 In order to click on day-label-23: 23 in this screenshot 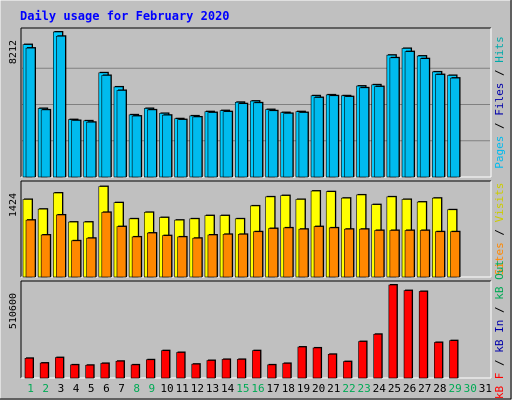, I will do `click(364, 388)`.